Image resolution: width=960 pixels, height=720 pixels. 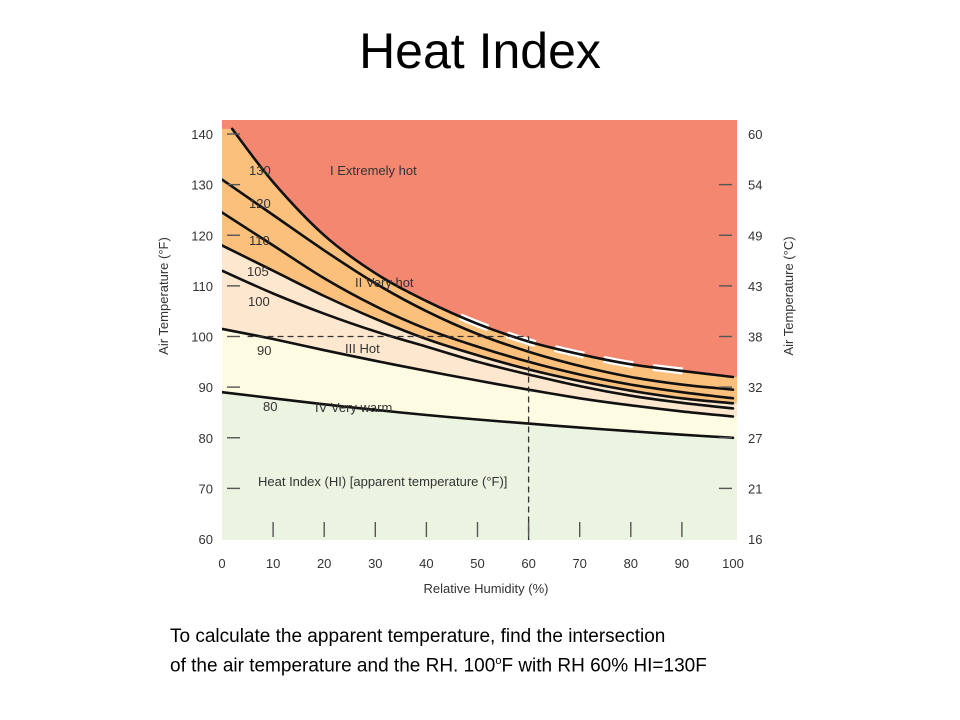 I want to click on zone-label-3: III Hot, so click(x=362, y=348).